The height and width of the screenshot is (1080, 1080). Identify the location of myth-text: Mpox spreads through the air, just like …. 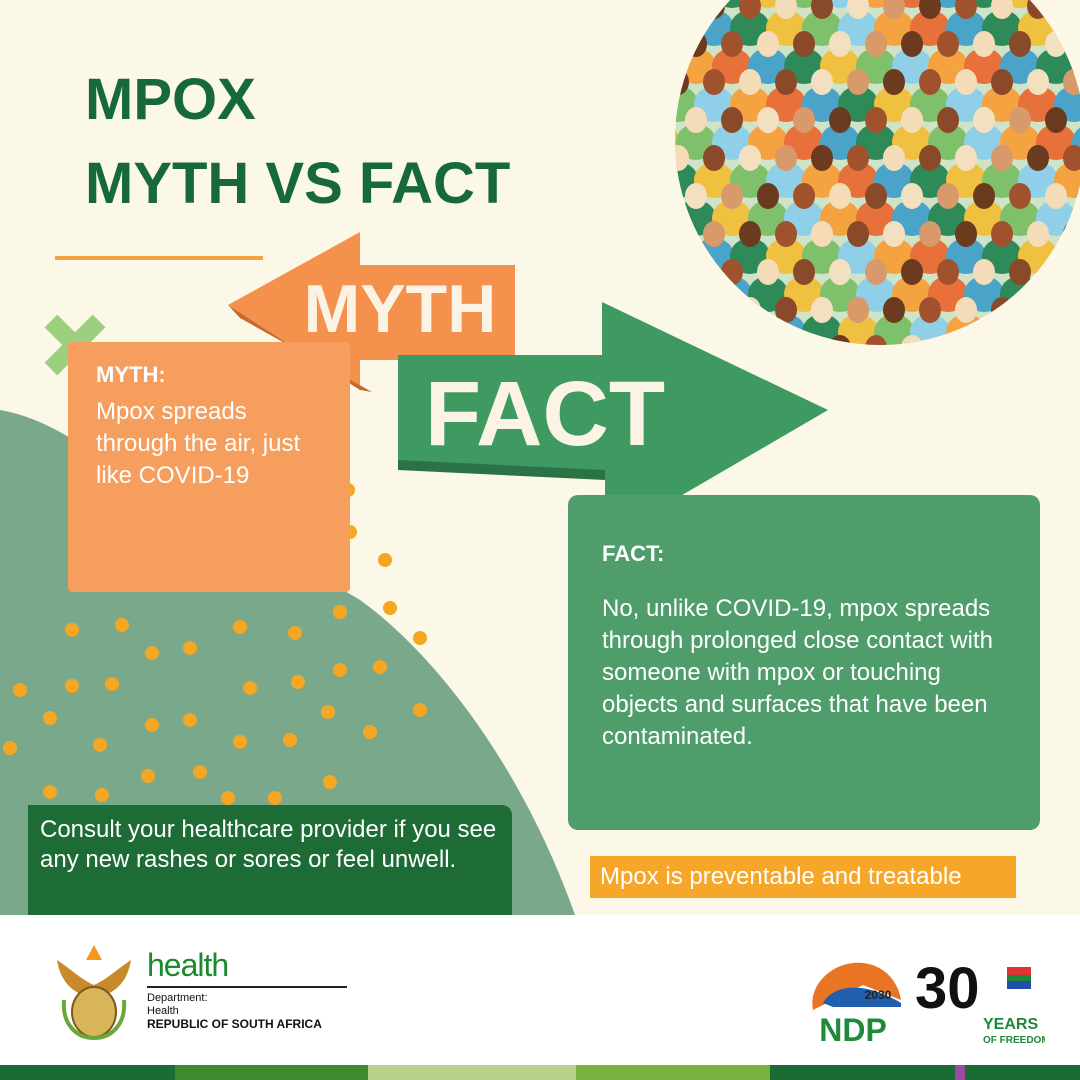
(198, 443).